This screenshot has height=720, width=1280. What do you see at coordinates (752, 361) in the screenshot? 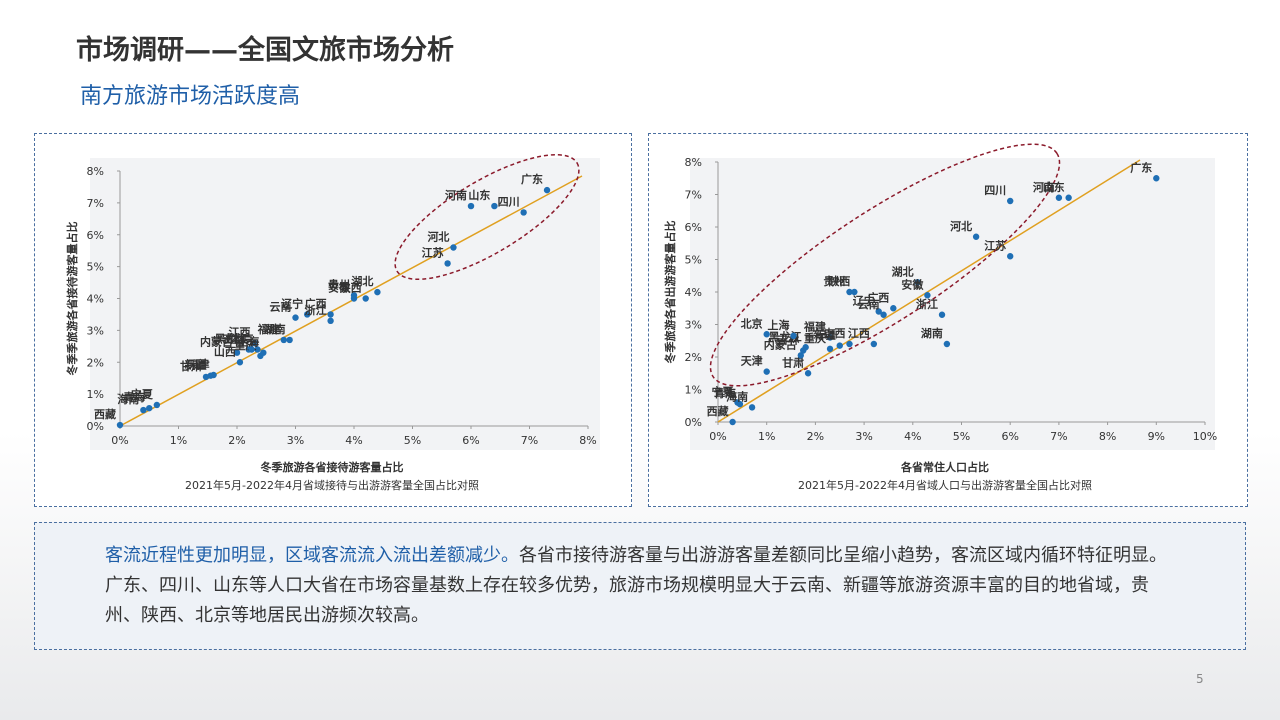
I see `point-label: 天津` at bounding box center [752, 361].